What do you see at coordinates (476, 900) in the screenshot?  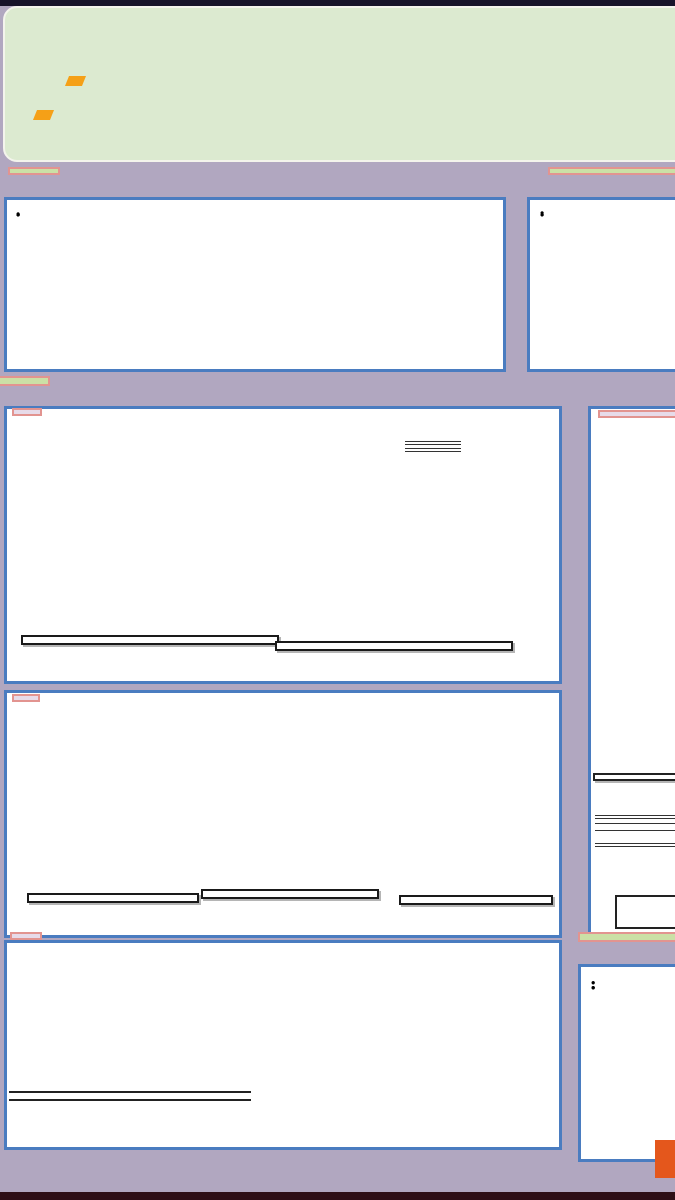 I see `fig4-caption` at bounding box center [476, 900].